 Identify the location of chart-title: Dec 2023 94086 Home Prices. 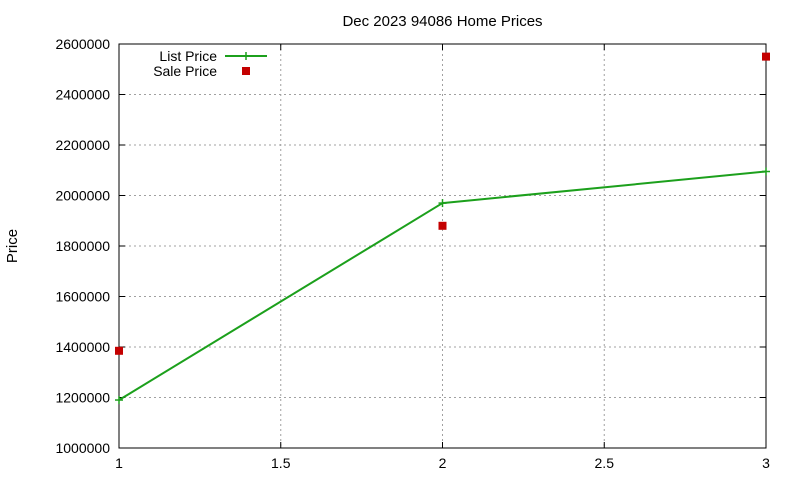
(442, 21).